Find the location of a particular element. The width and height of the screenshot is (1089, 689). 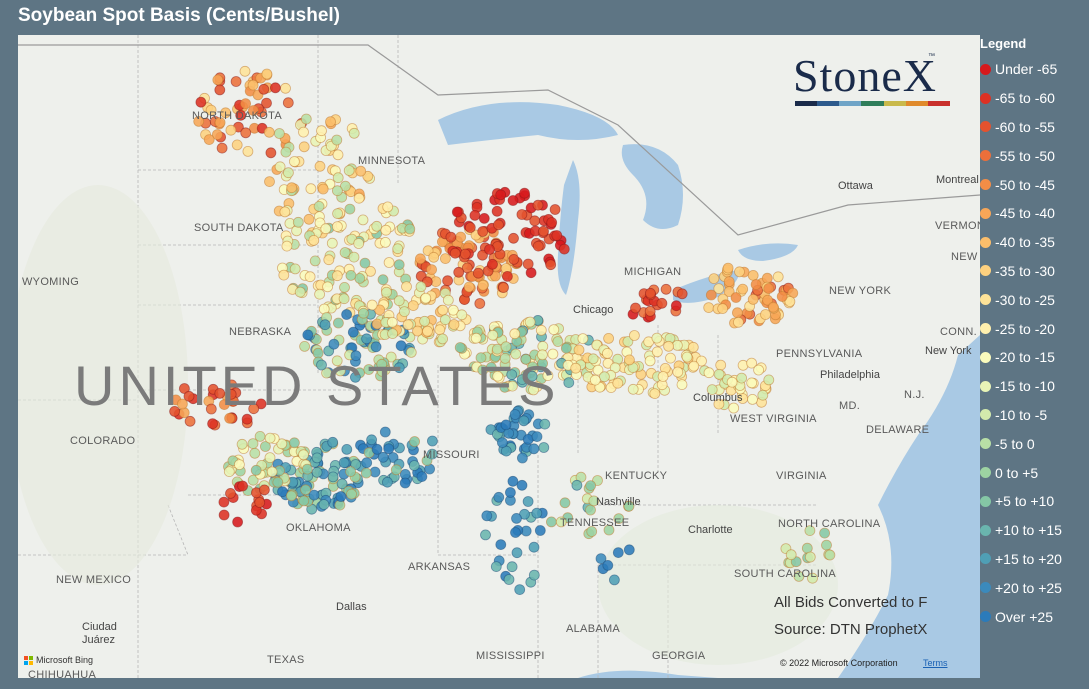

legend-item: -5 to 0 is located at coordinates (1034, 443).